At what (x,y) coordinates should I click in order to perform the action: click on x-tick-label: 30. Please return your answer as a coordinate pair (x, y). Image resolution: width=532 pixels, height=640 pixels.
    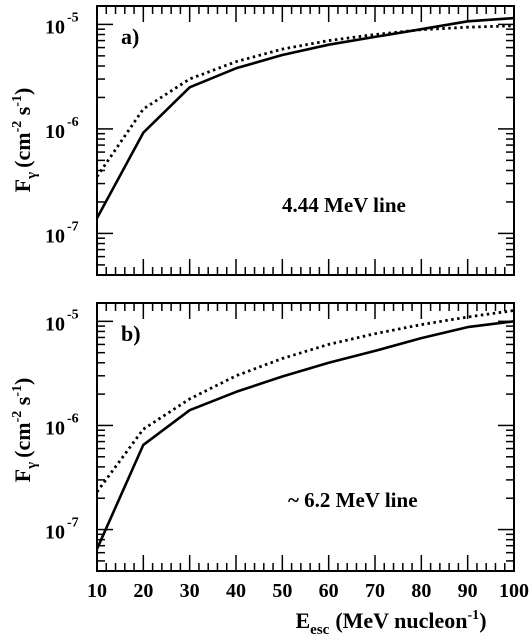
    Looking at the image, I should click on (190, 591).